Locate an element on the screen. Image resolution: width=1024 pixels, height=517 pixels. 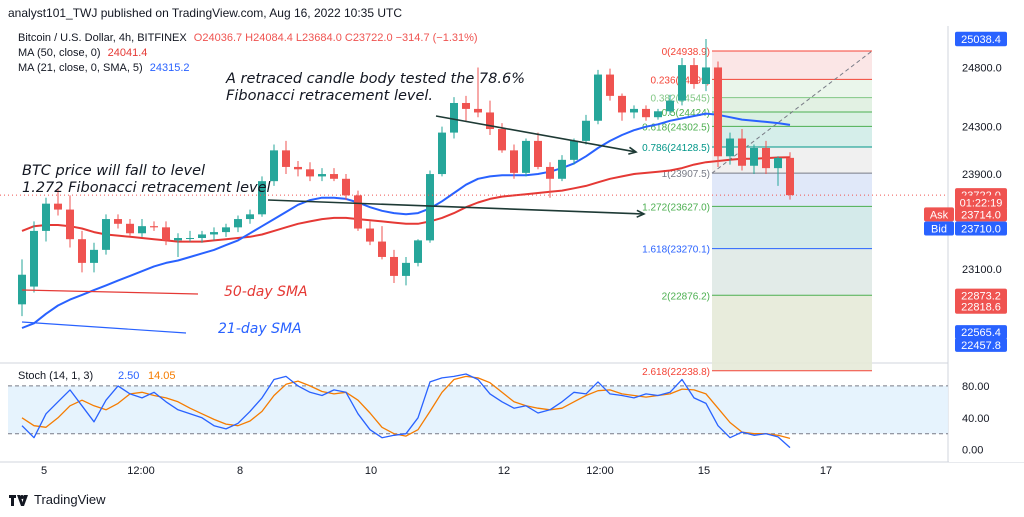
stoch-k-line is located at coordinates (406, 411).